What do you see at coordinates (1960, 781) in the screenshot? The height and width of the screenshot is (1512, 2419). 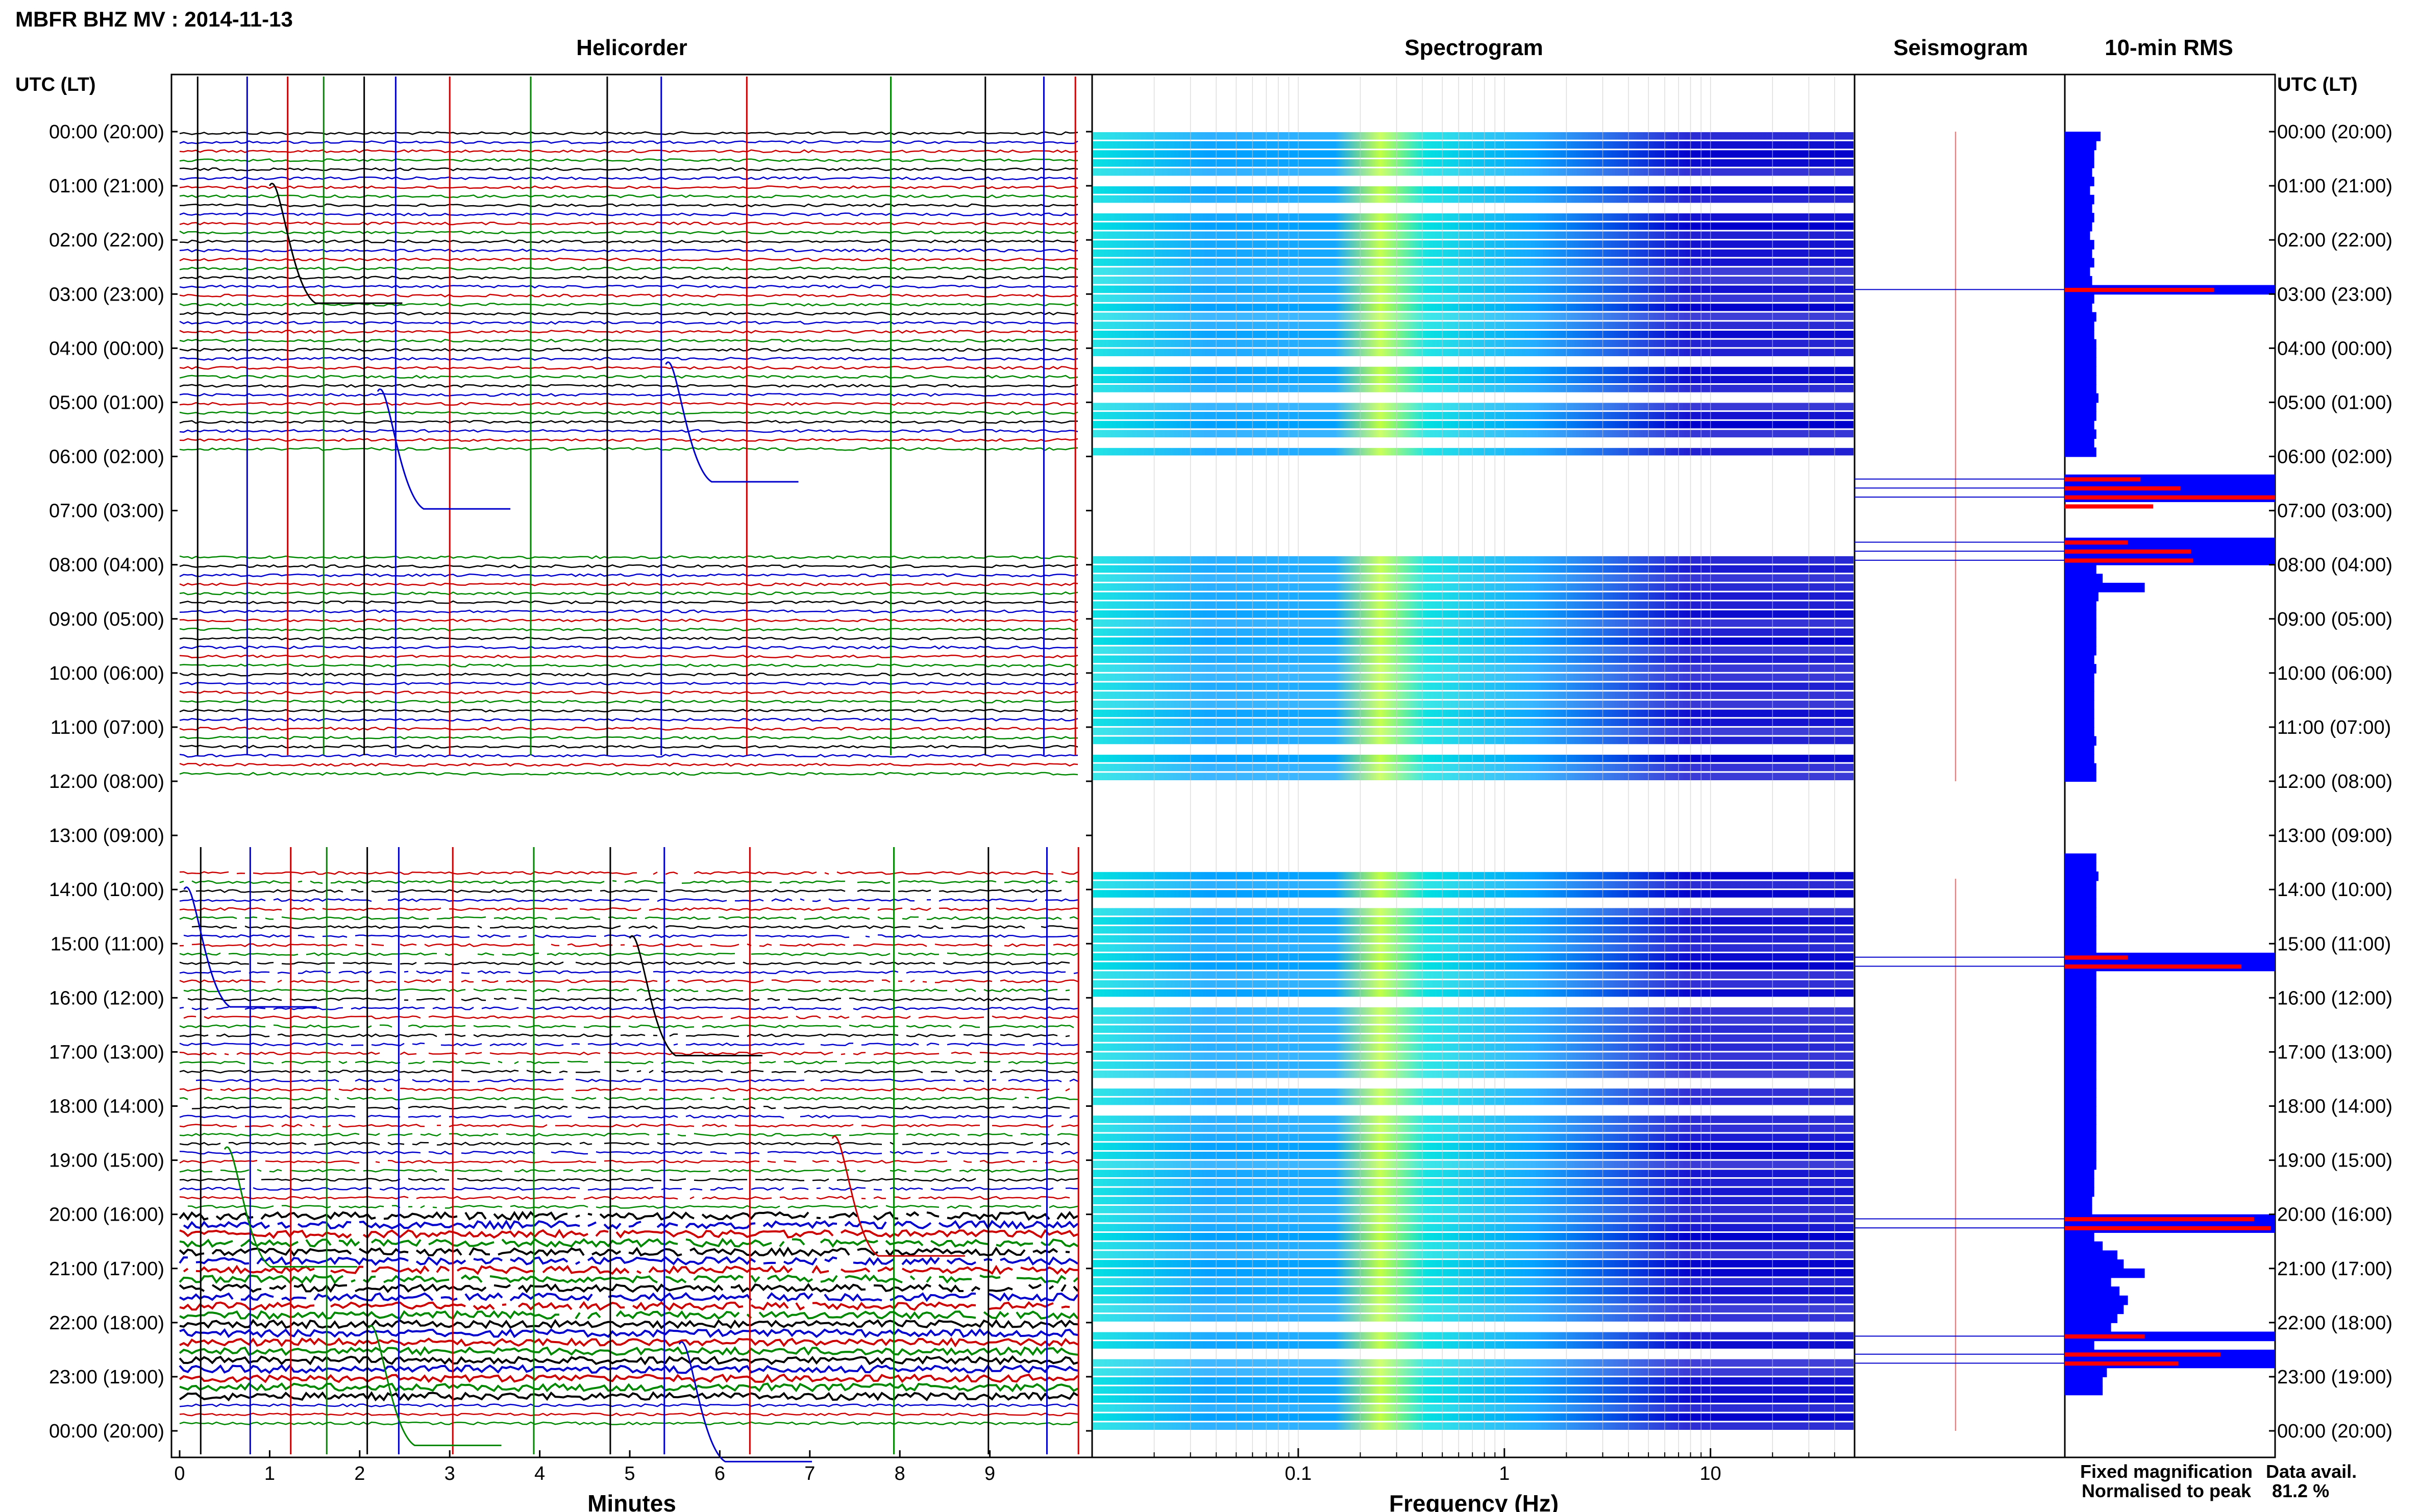 I see `seismogram-traces` at bounding box center [1960, 781].